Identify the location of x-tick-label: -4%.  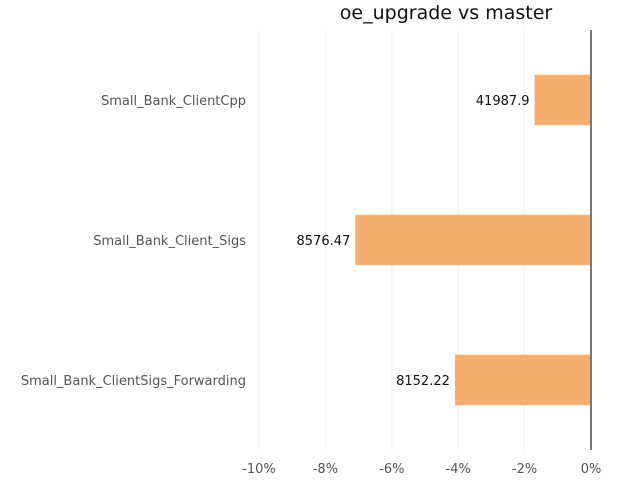
(458, 469).